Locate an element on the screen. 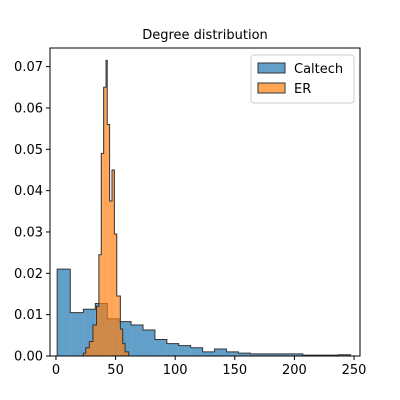 Image resolution: width=400 pixels, height=400 pixels. y-tick-label: 0.01 is located at coordinates (28, 315).